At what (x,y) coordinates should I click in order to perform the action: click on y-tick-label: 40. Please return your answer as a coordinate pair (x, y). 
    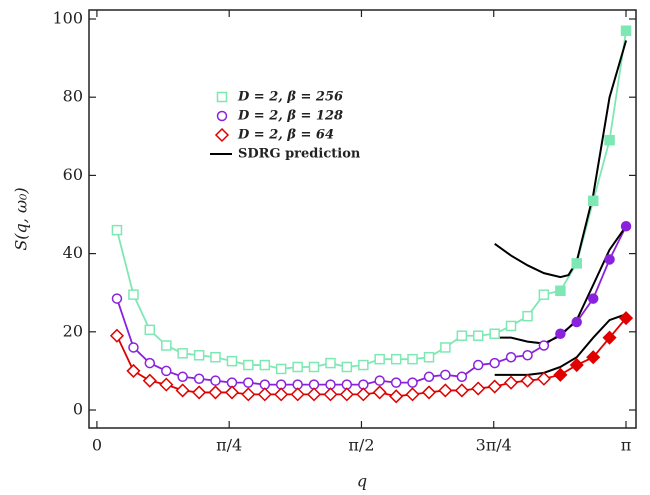
    Looking at the image, I should click on (73, 252).